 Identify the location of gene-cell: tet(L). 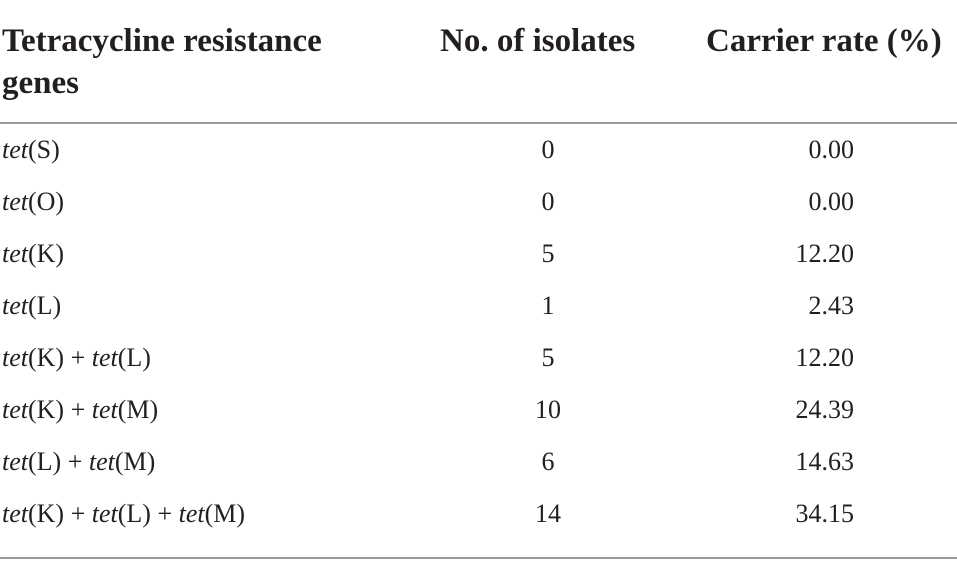
(31, 306).